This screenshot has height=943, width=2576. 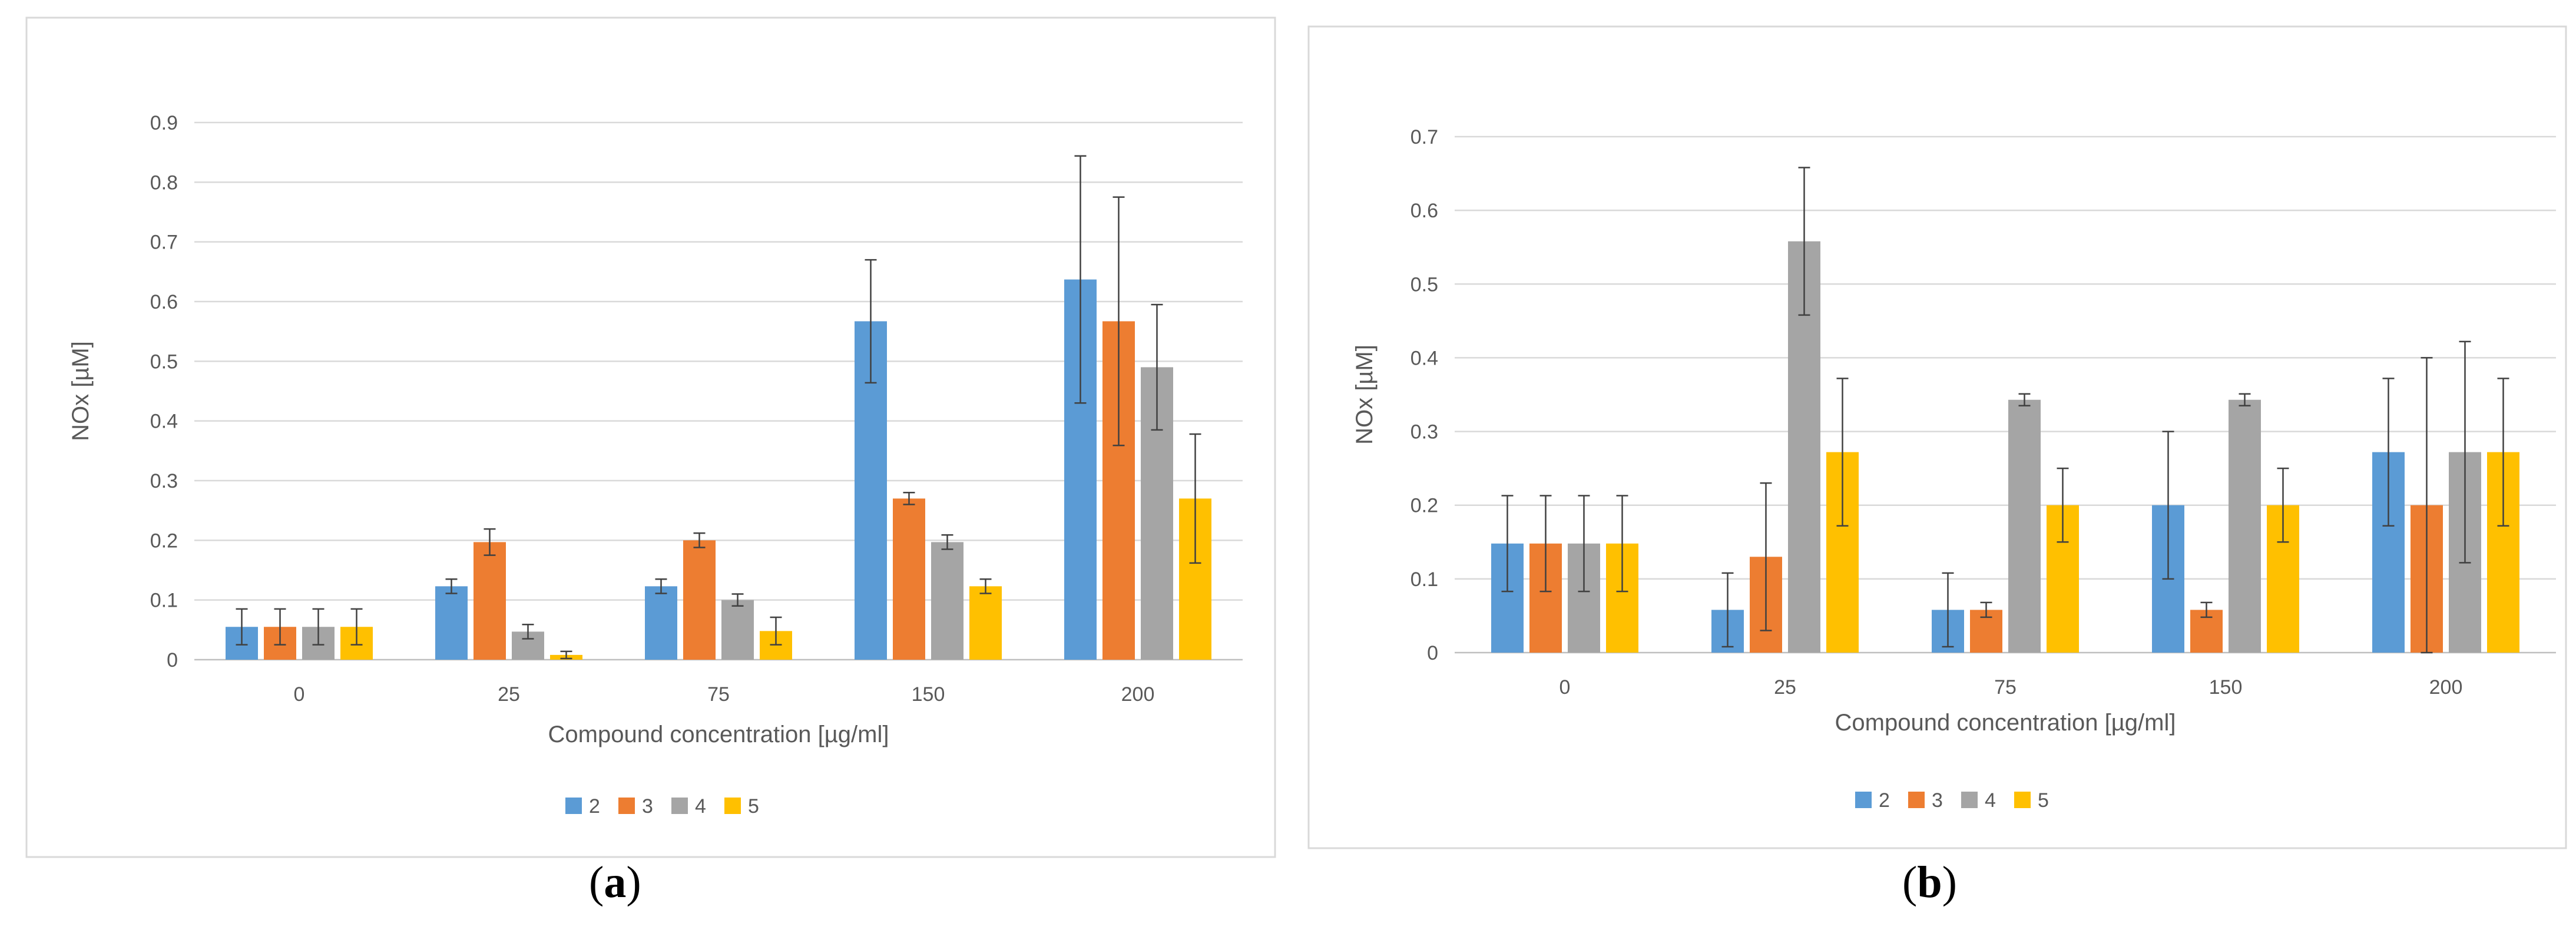 What do you see at coordinates (164, 182) in the screenshot?
I see `y-tick-label: 0.8` at bounding box center [164, 182].